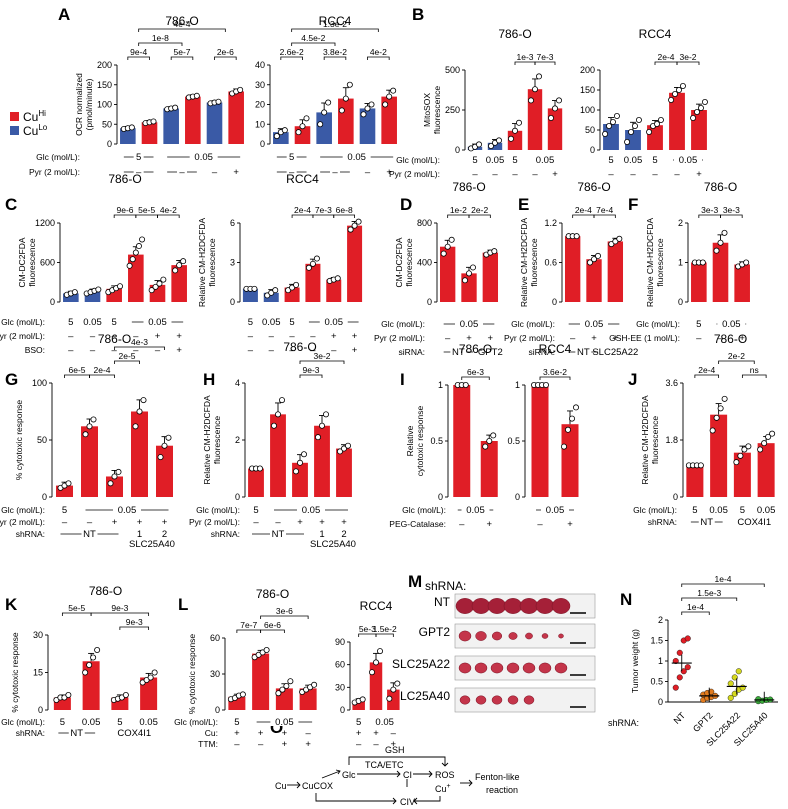 The height and width of the screenshot is (809, 788). I want to click on y-tick-label: 0.5, so click(436, 441).